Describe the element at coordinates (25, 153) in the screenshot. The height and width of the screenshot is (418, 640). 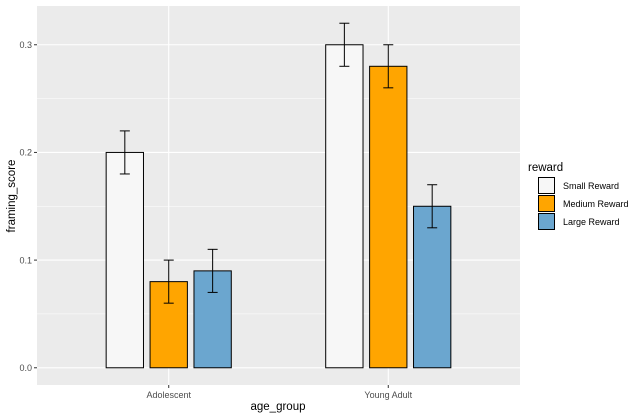
I see `y-tick-label: 0.2` at that location.